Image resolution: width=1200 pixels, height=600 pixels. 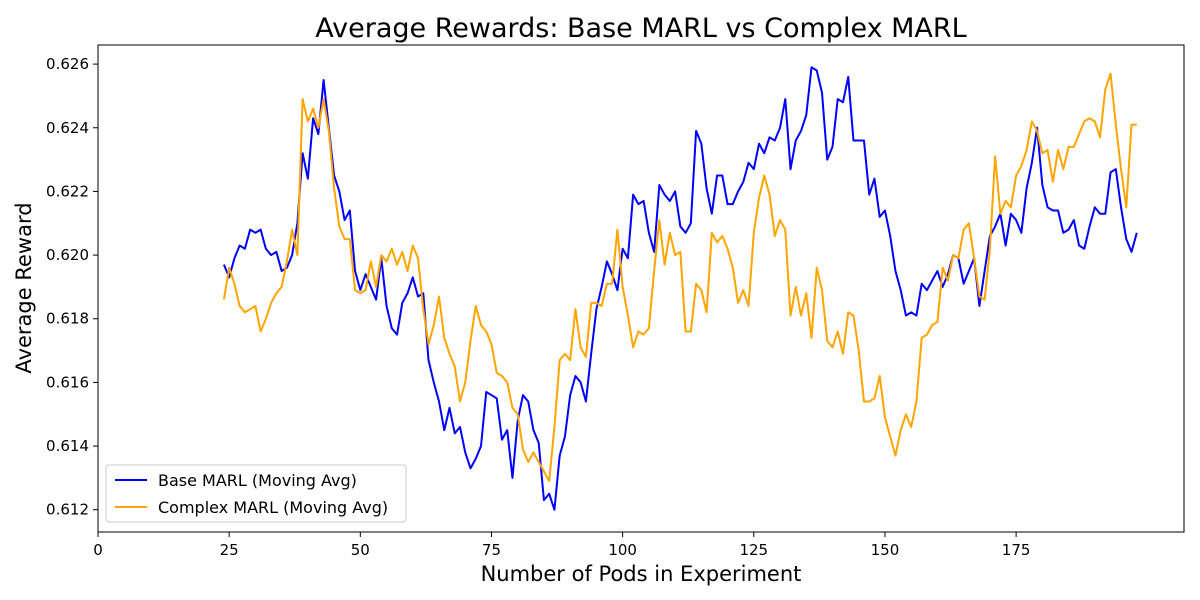 I want to click on legend-box, so click(x=256, y=493).